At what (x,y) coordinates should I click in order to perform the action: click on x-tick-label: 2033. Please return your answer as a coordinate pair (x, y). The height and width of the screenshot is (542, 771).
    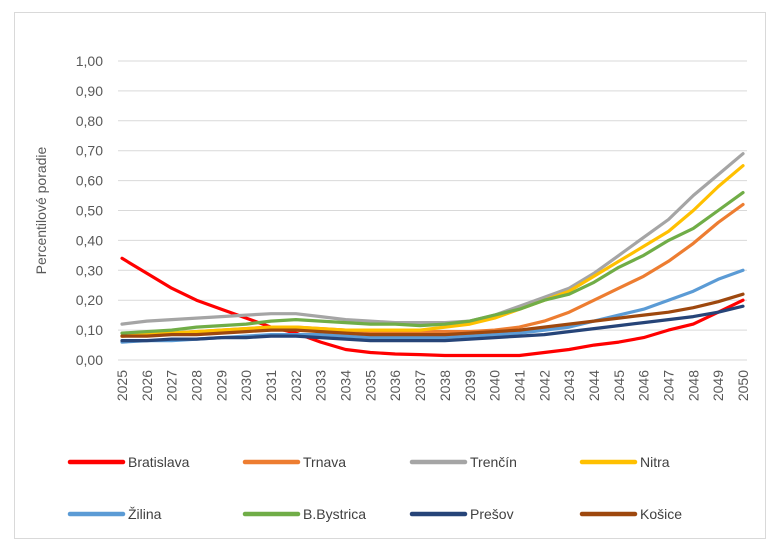
    Looking at the image, I should click on (321, 385).